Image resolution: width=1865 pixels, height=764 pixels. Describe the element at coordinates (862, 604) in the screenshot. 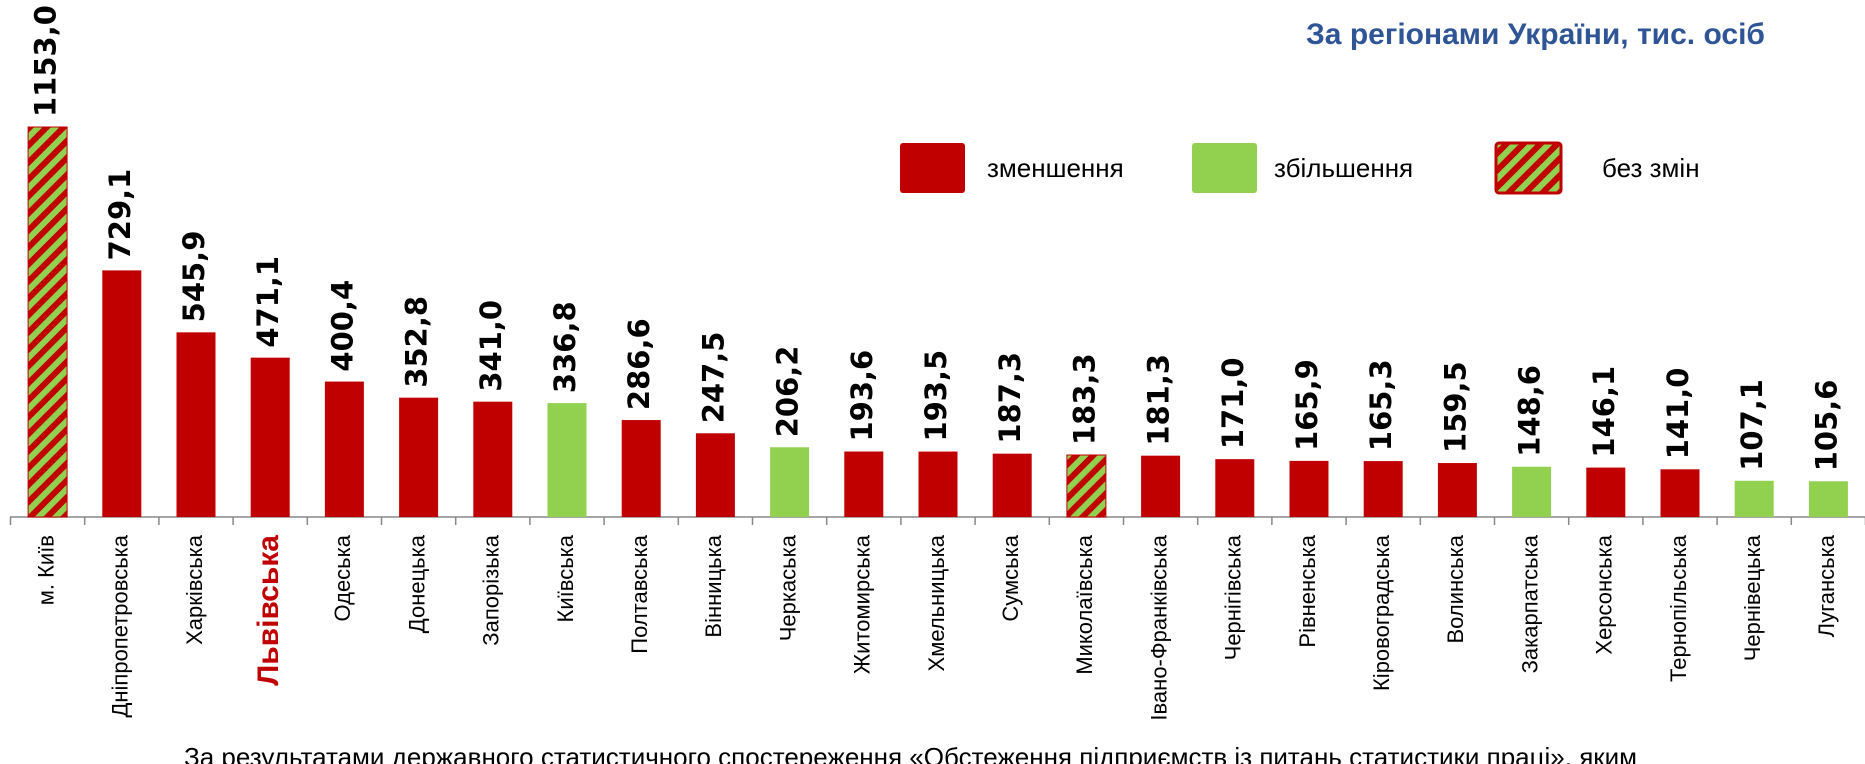

I see `x-tick-label: Житомирська` at that location.